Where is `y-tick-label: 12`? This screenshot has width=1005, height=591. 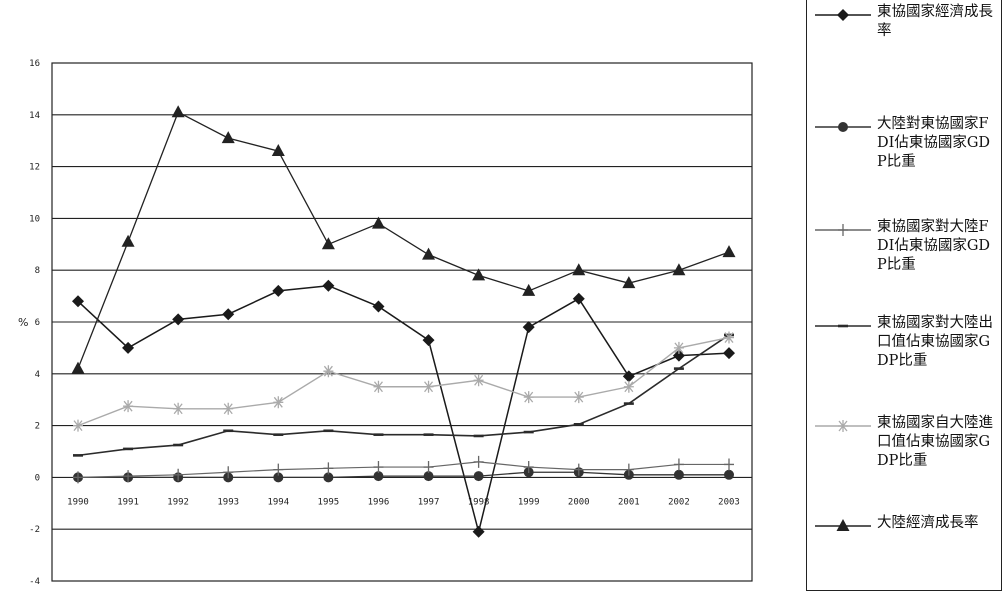
y-tick-label: 12 is located at coordinates (34, 168).